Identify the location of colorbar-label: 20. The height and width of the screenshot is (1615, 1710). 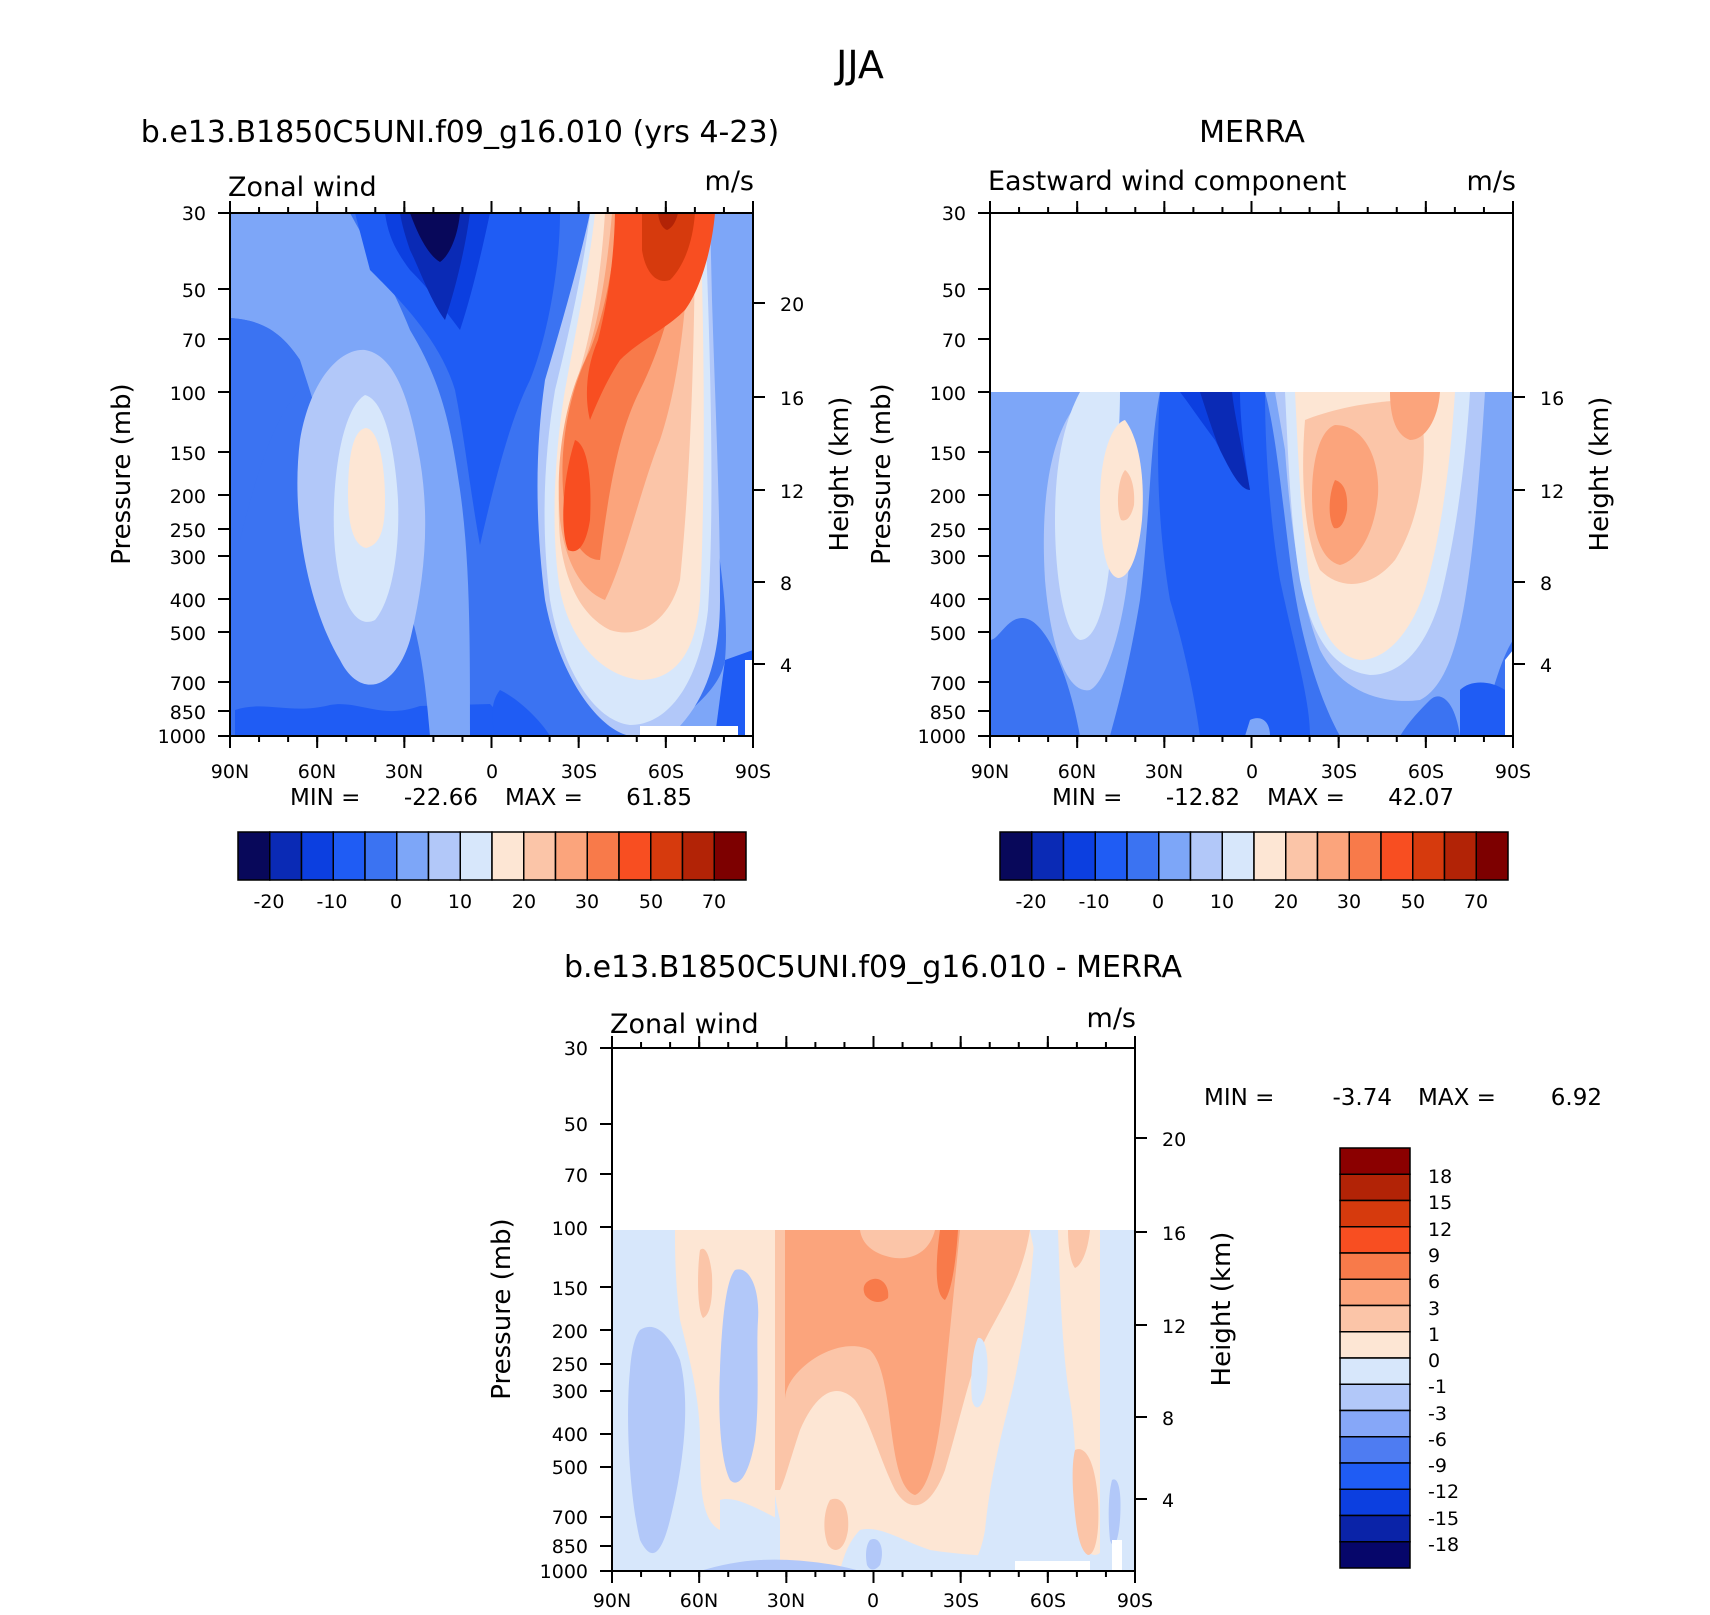
(1286, 902).